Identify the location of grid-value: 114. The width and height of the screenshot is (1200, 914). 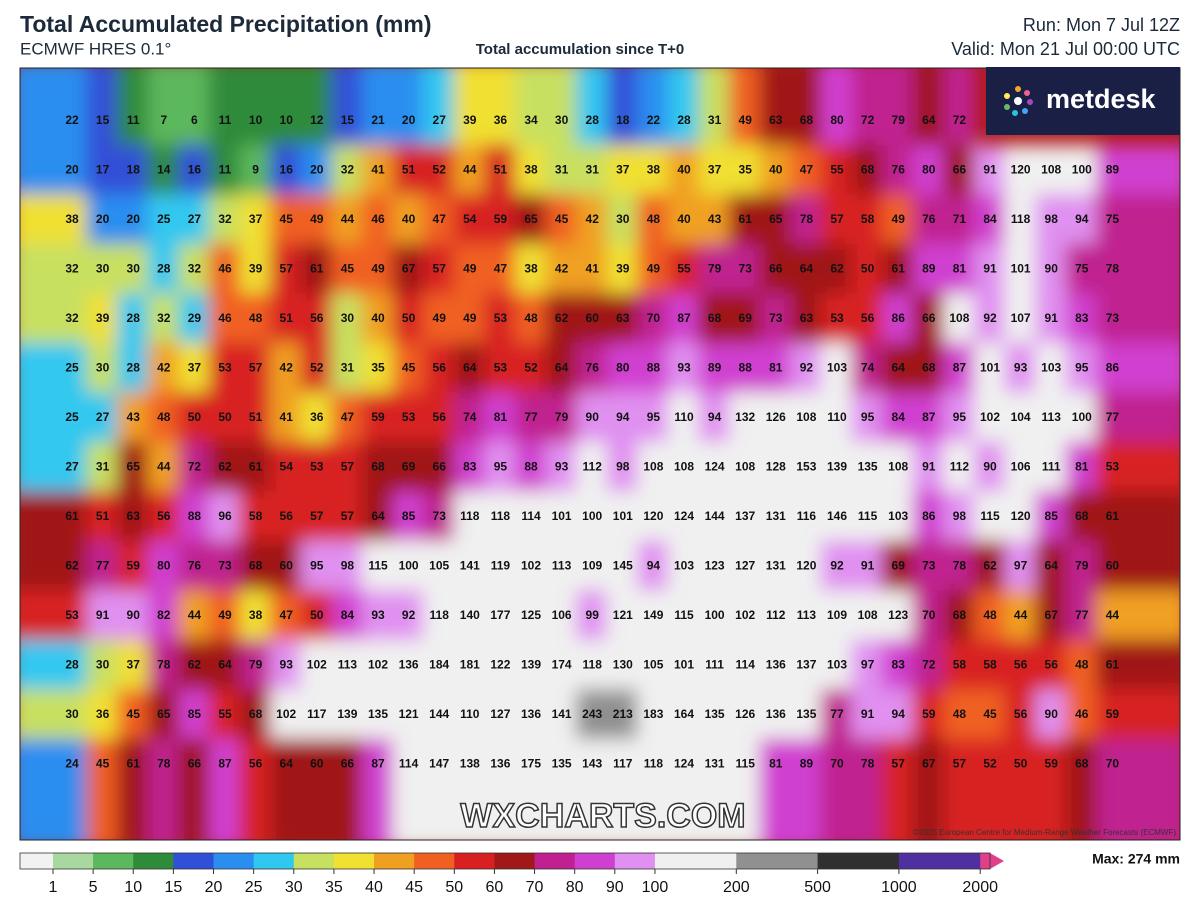
(746, 665).